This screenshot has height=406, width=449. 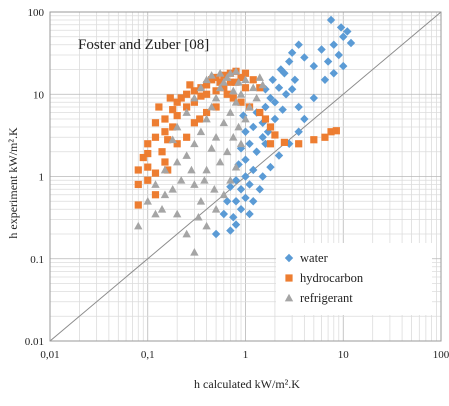 What do you see at coordinates (36, 13) in the screenshot?
I see `y-tick-label: 100` at bounding box center [36, 13].